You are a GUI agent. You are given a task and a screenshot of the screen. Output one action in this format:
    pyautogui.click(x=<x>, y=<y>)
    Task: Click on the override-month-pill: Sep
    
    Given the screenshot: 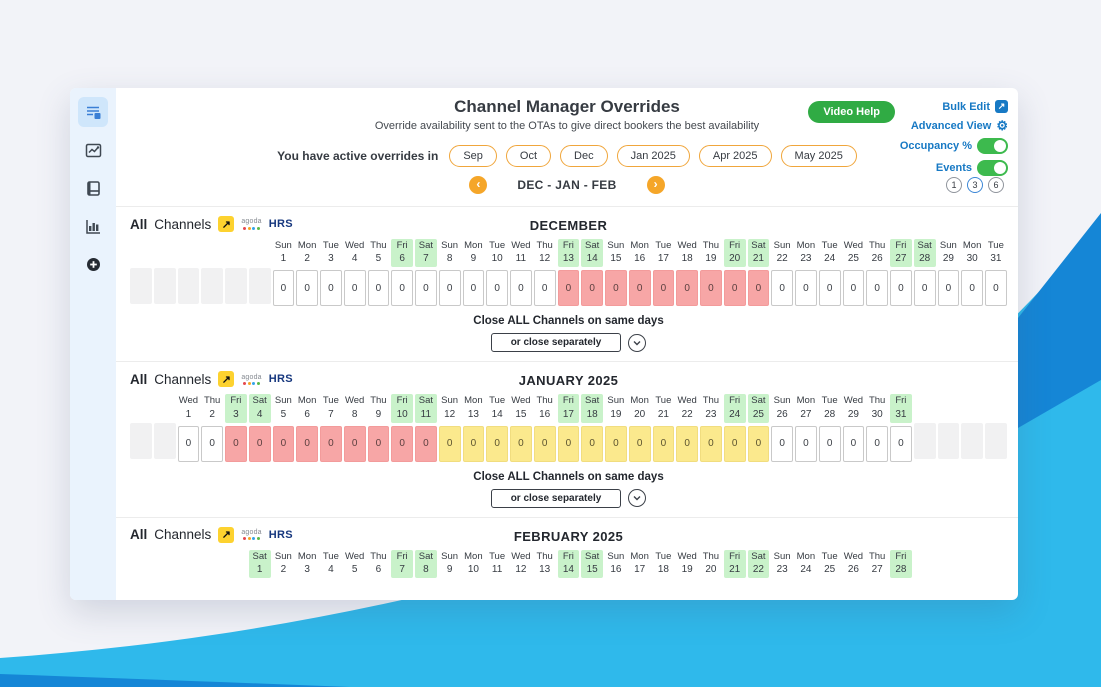 What is the action you would take?
    pyautogui.click(x=473, y=156)
    